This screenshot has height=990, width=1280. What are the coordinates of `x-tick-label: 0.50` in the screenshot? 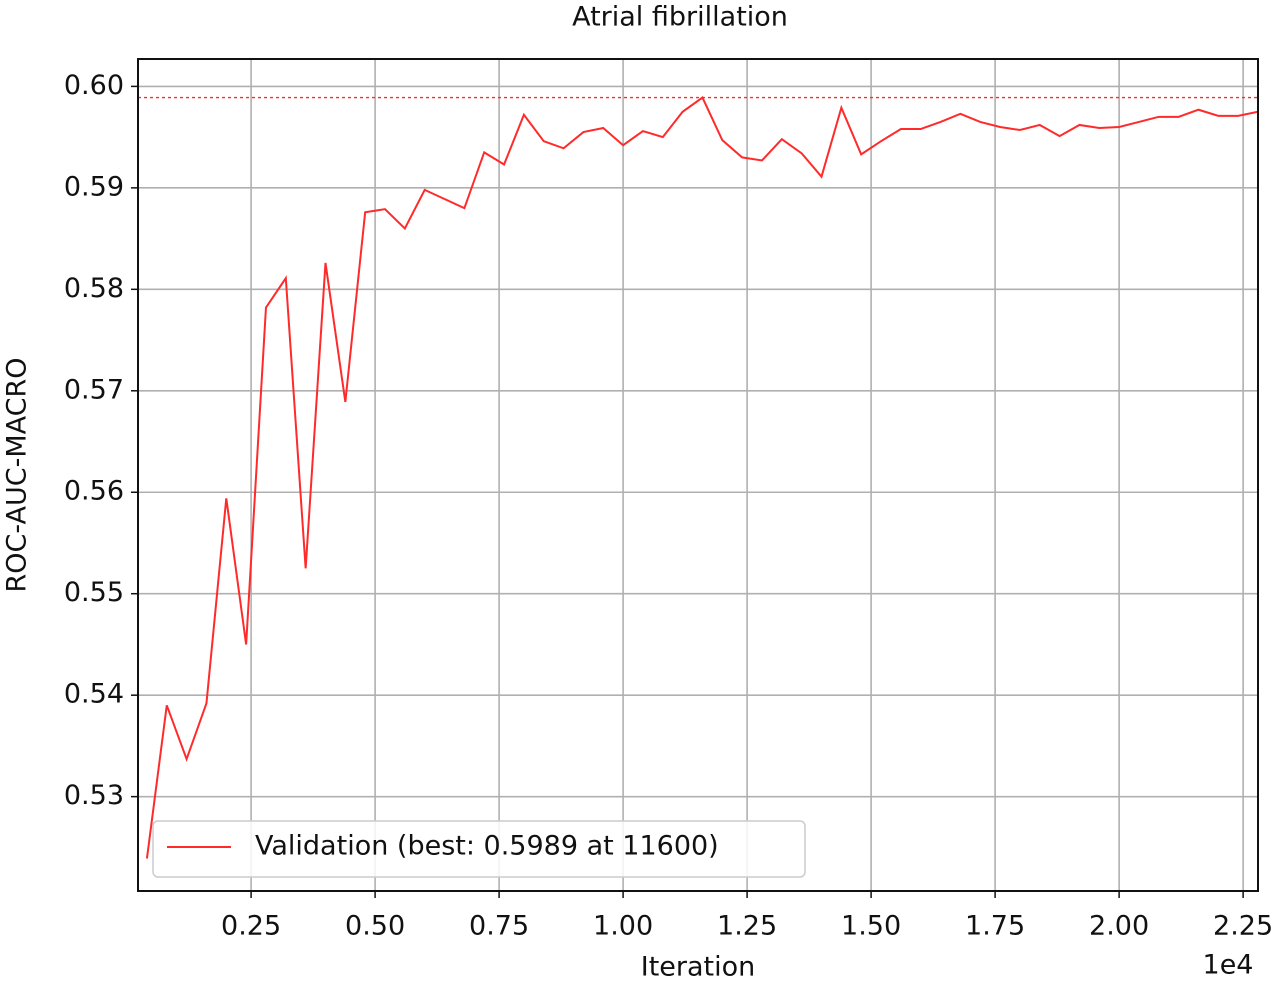 It's located at (375, 926).